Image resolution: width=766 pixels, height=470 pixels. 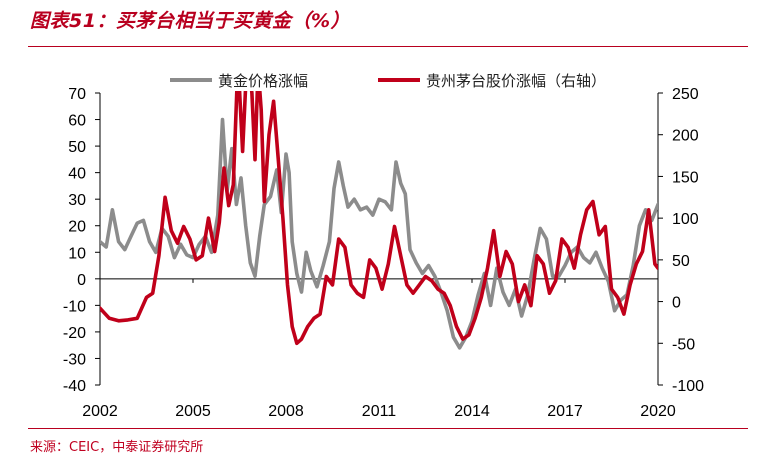 I want to click on source-note: 来源：CEIC，中泰证券研究所, so click(x=117, y=447).